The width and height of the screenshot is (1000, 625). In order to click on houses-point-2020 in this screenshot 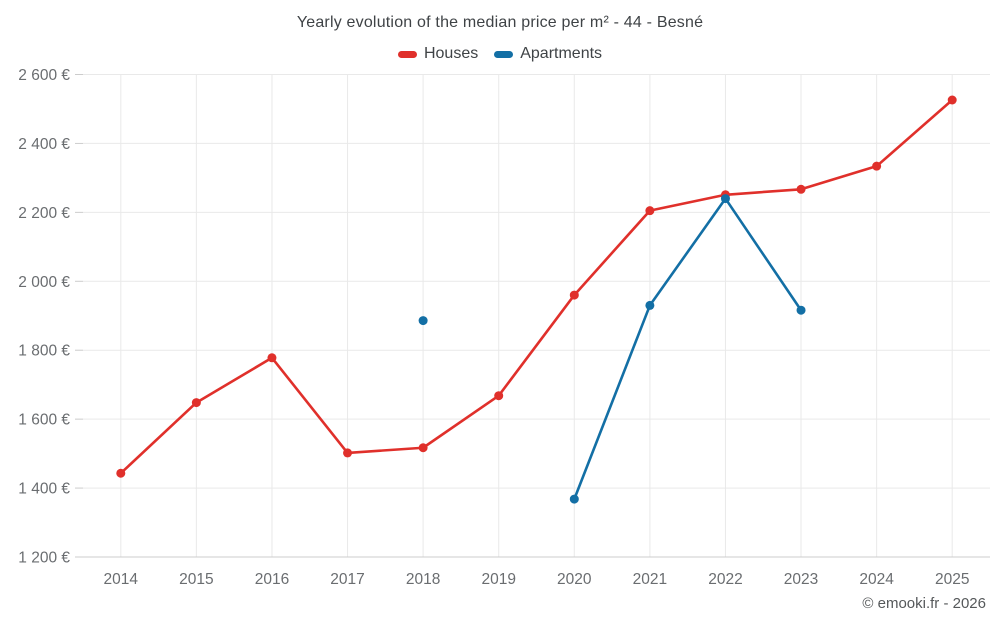, I will do `click(574, 295)`.